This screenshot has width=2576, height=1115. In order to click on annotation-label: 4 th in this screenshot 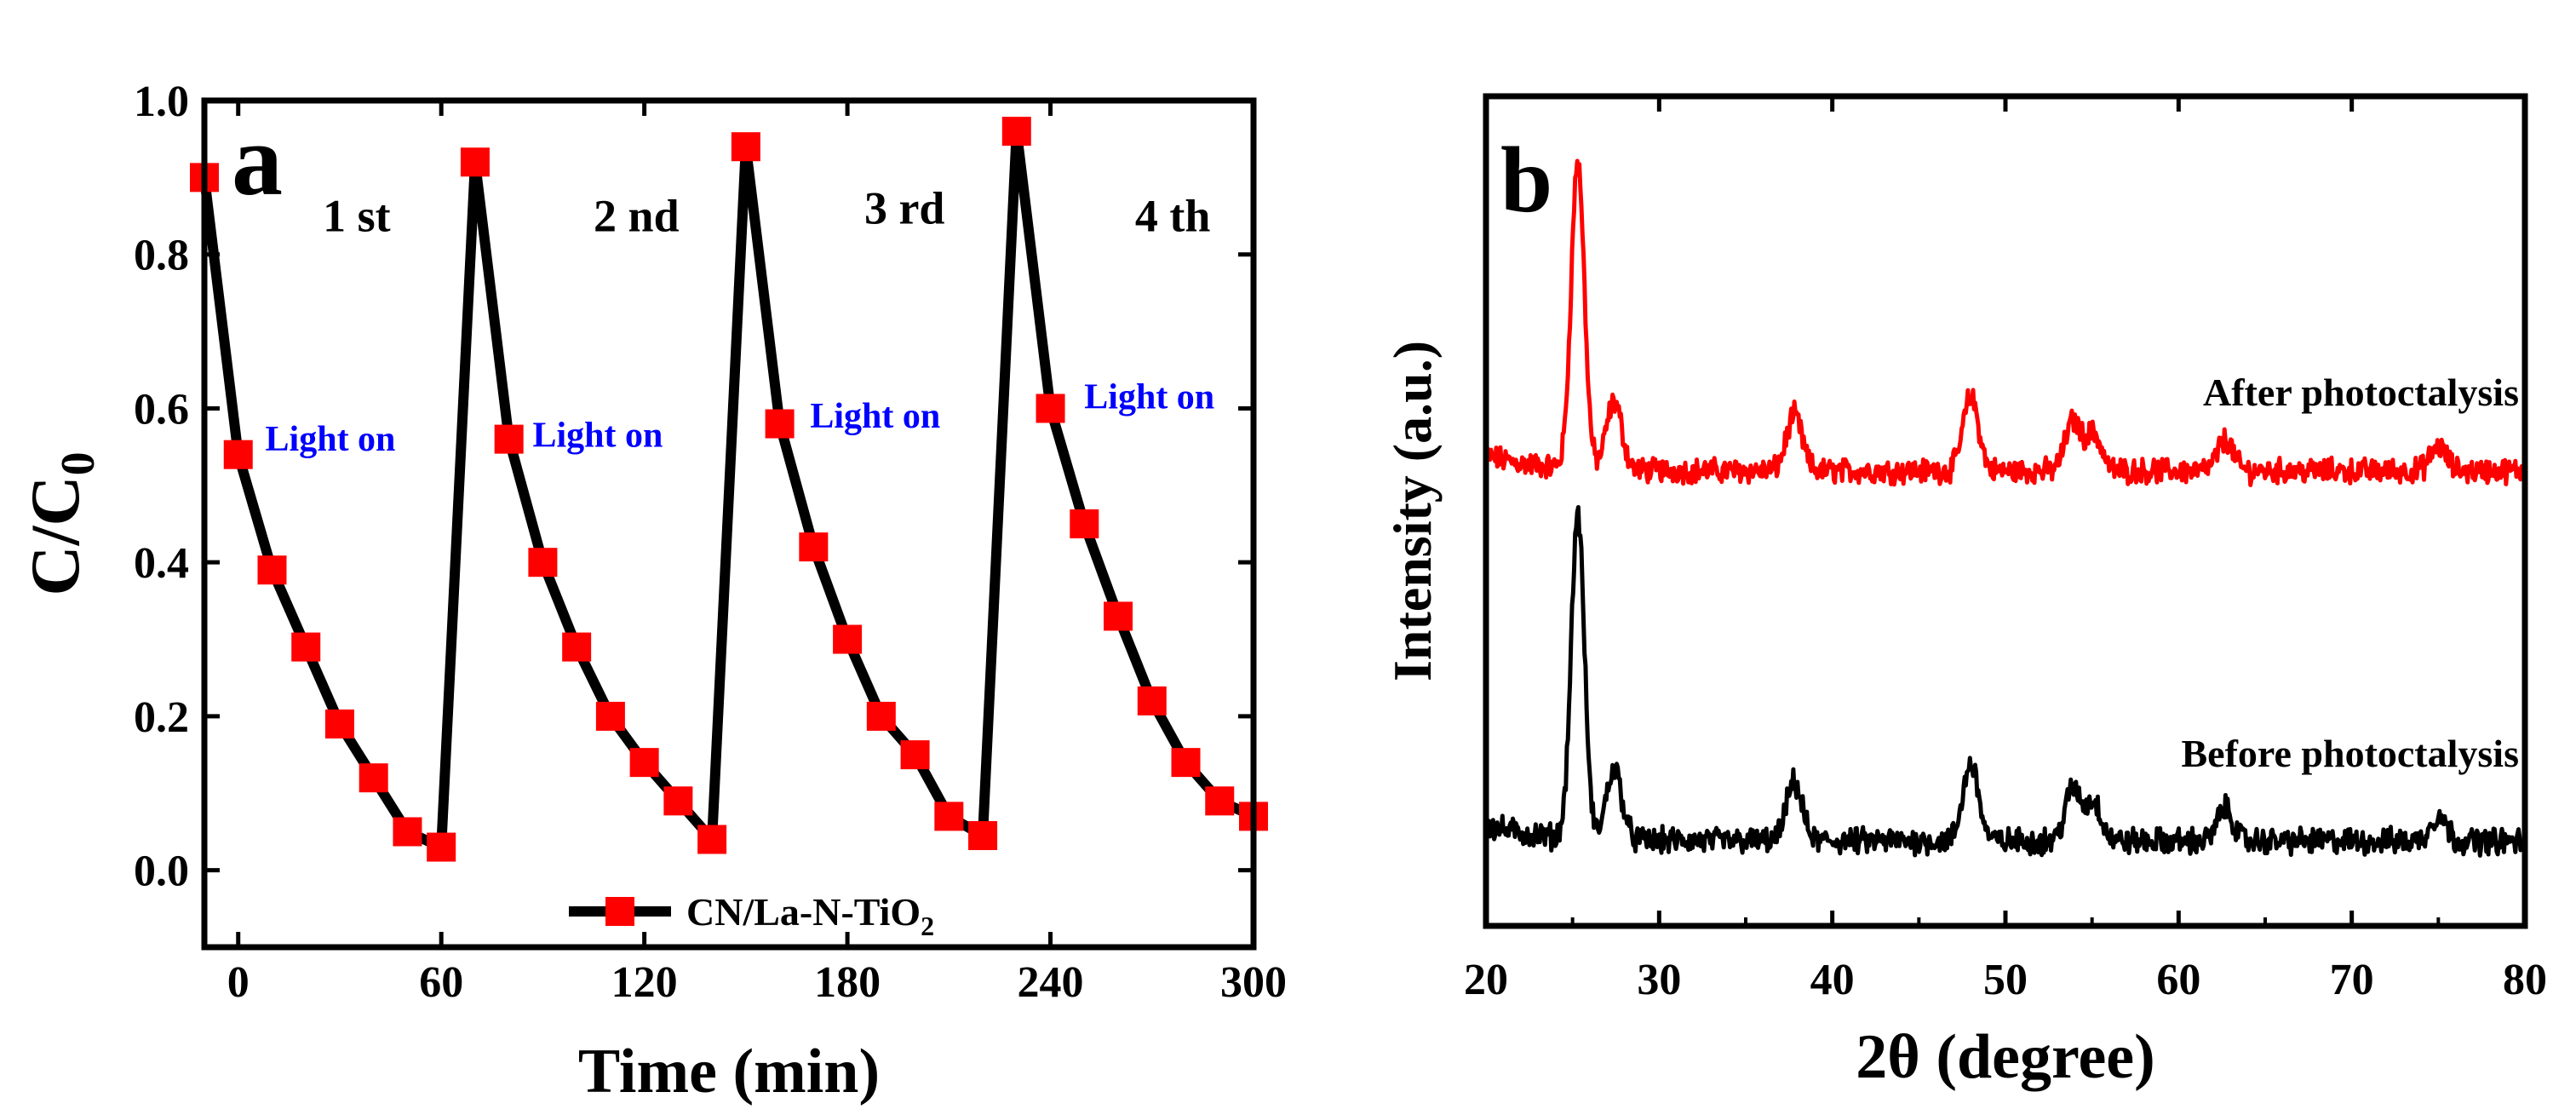, I will do `click(1173, 216)`.